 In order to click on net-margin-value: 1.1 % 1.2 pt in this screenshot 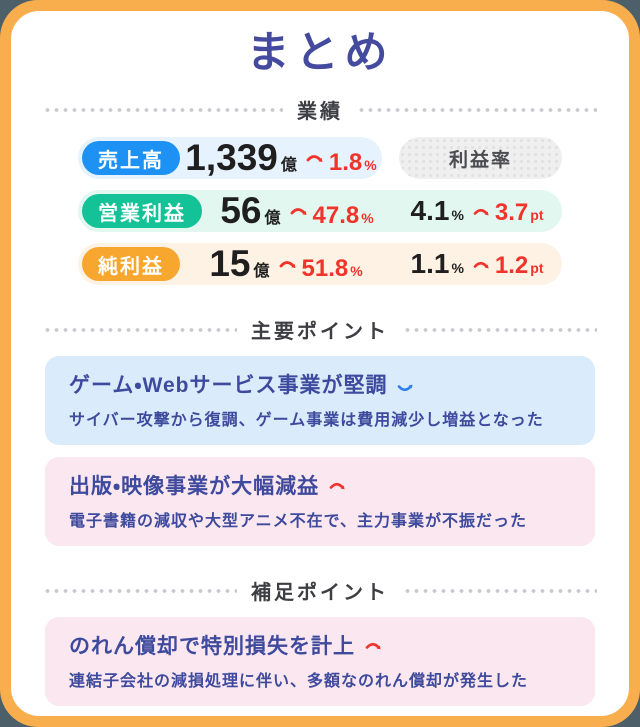, I will do `click(477, 264)`.